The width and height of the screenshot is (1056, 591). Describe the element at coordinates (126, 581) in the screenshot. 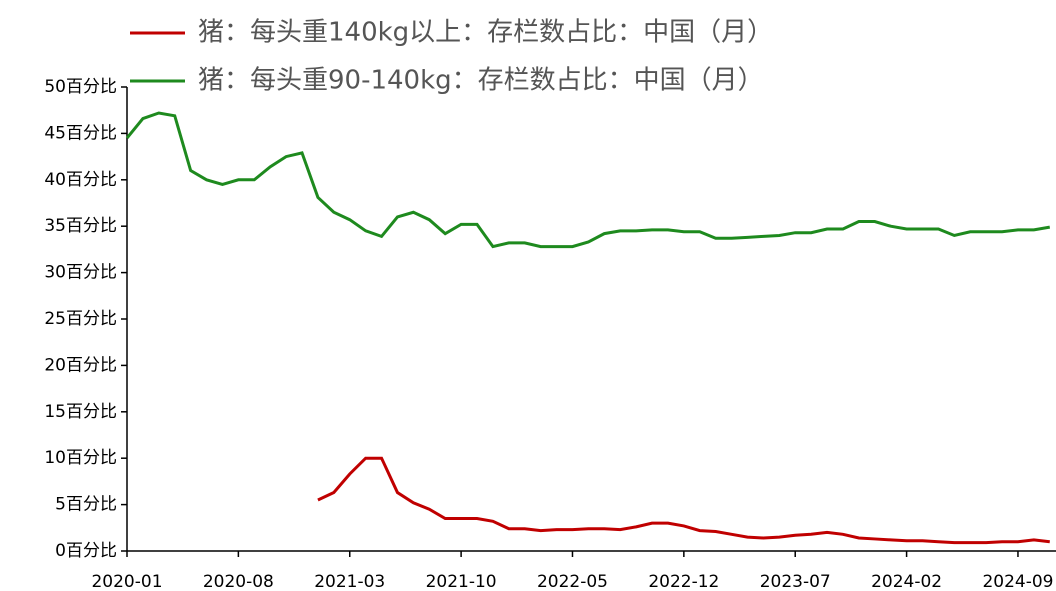

I see `x-tick-label: 2020-01` at that location.